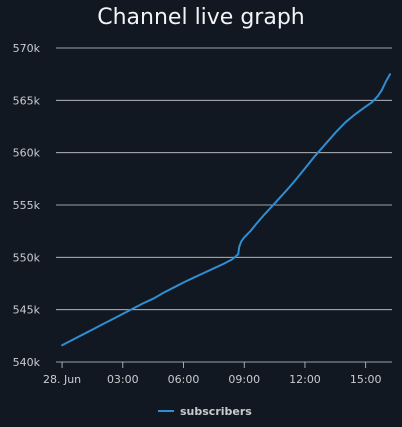 The width and height of the screenshot is (402, 427). What do you see at coordinates (27, 100) in the screenshot?
I see `y-tick-label: 565k` at bounding box center [27, 100].